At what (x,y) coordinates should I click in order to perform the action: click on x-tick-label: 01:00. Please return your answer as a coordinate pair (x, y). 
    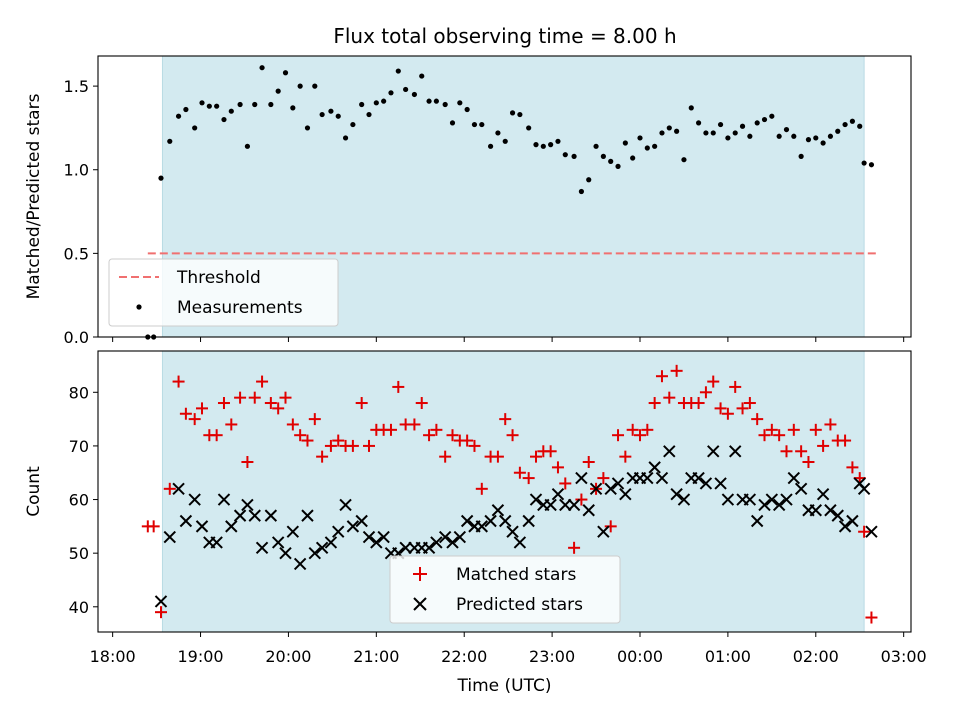
    Looking at the image, I should click on (728, 656).